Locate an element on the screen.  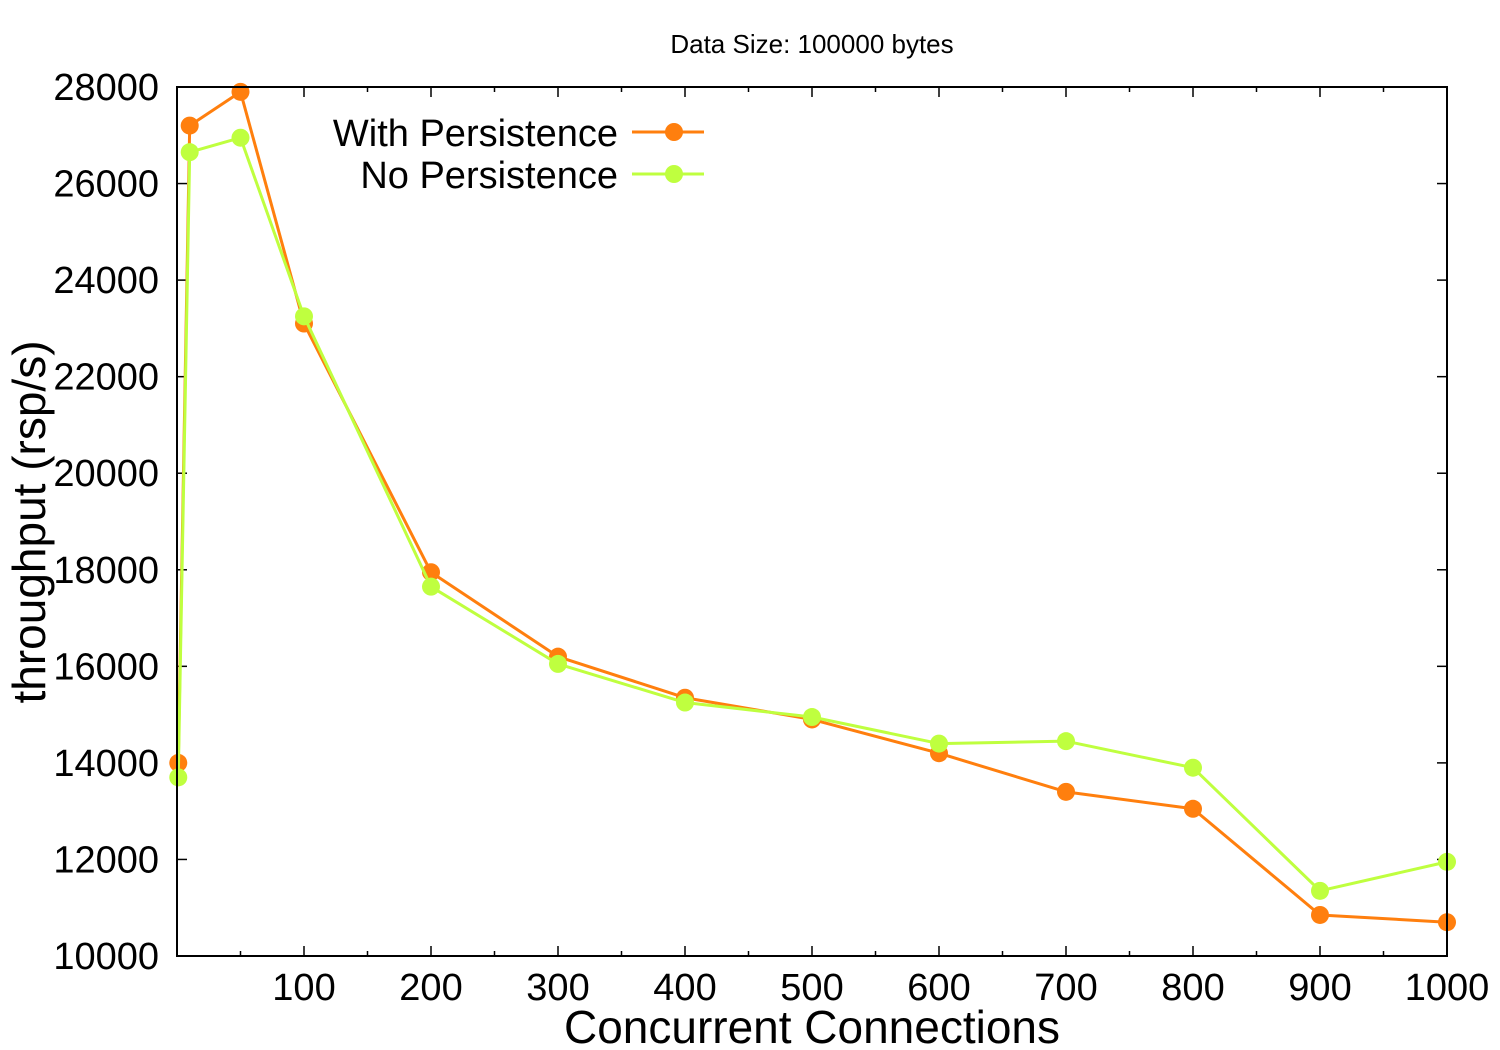
x-tick-label: 200 is located at coordinates (430, 988).